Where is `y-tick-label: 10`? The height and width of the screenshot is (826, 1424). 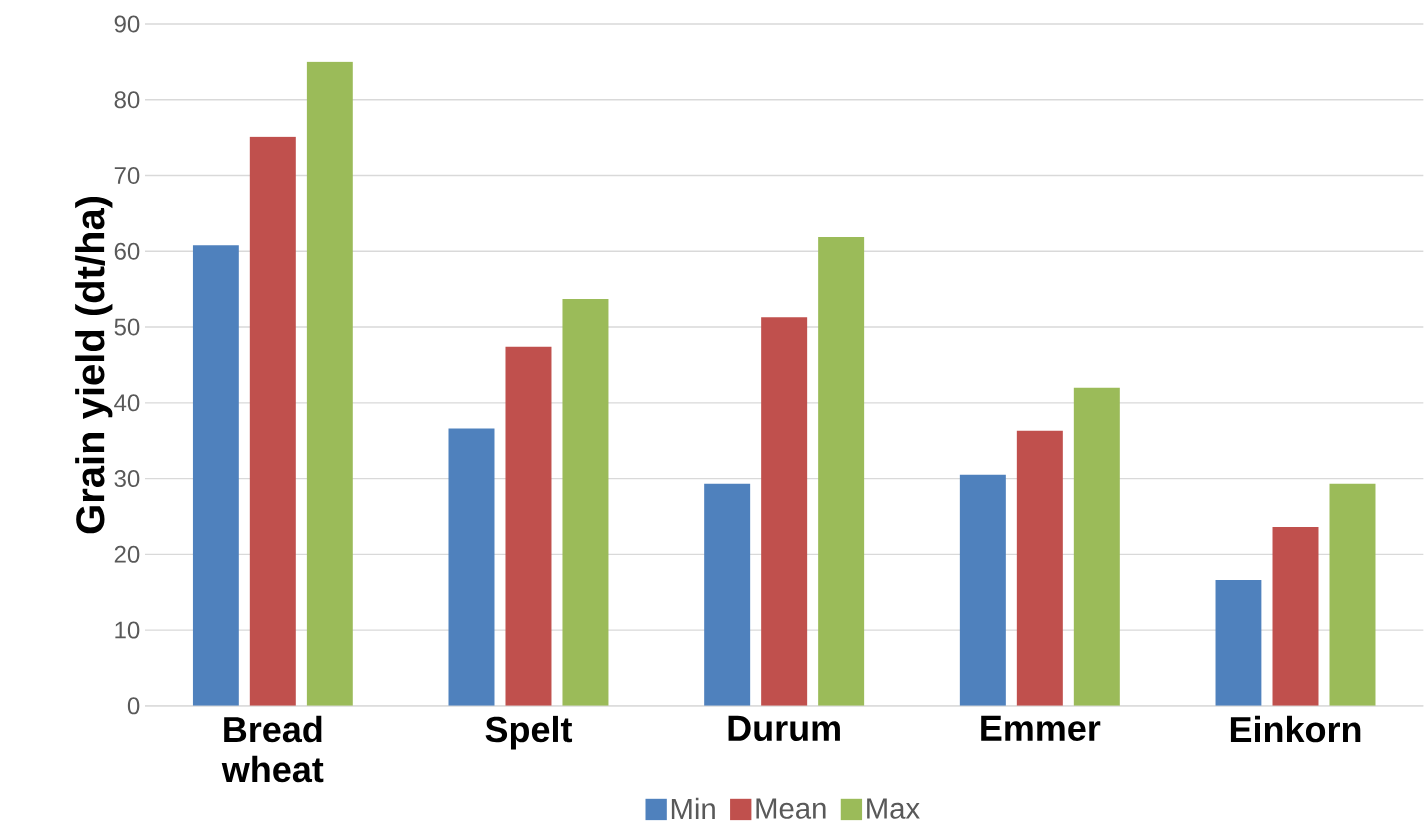
y-tick-label: 10 is located at coordinates (127, 630).